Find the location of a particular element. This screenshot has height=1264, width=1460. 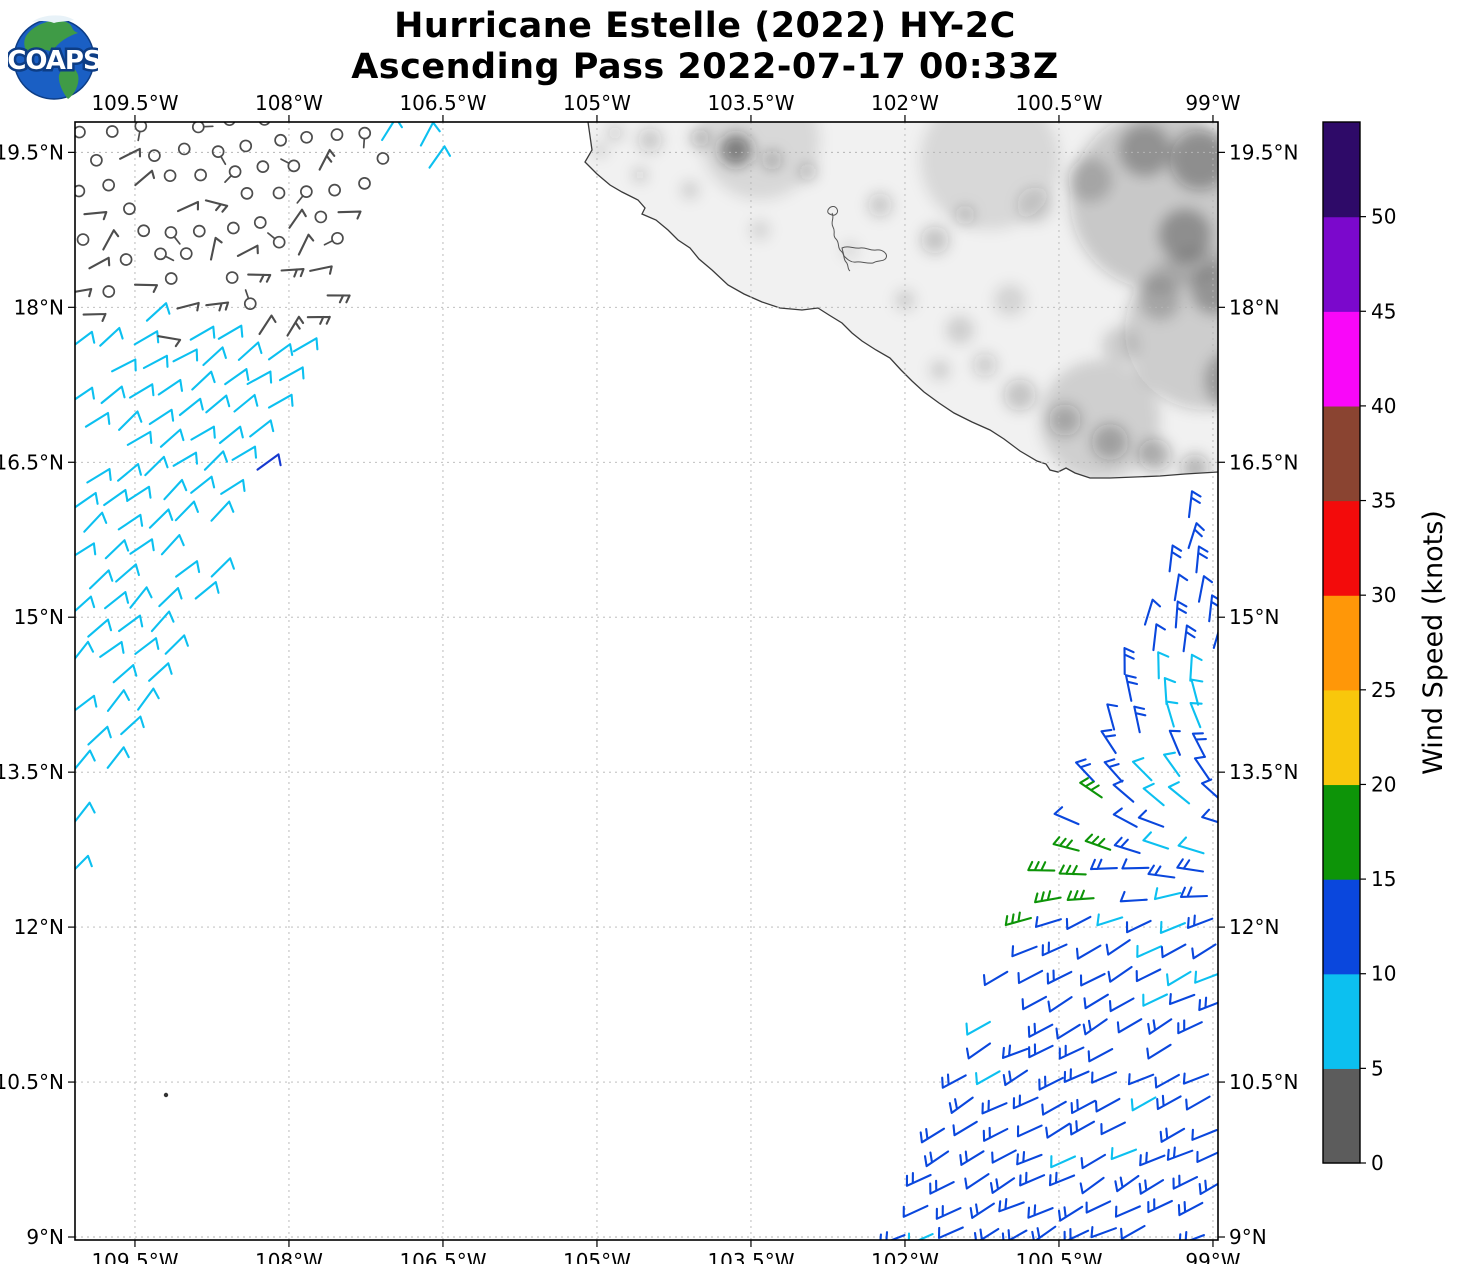

x-tick-label: 108°W is located at coordinates (289, 1256).